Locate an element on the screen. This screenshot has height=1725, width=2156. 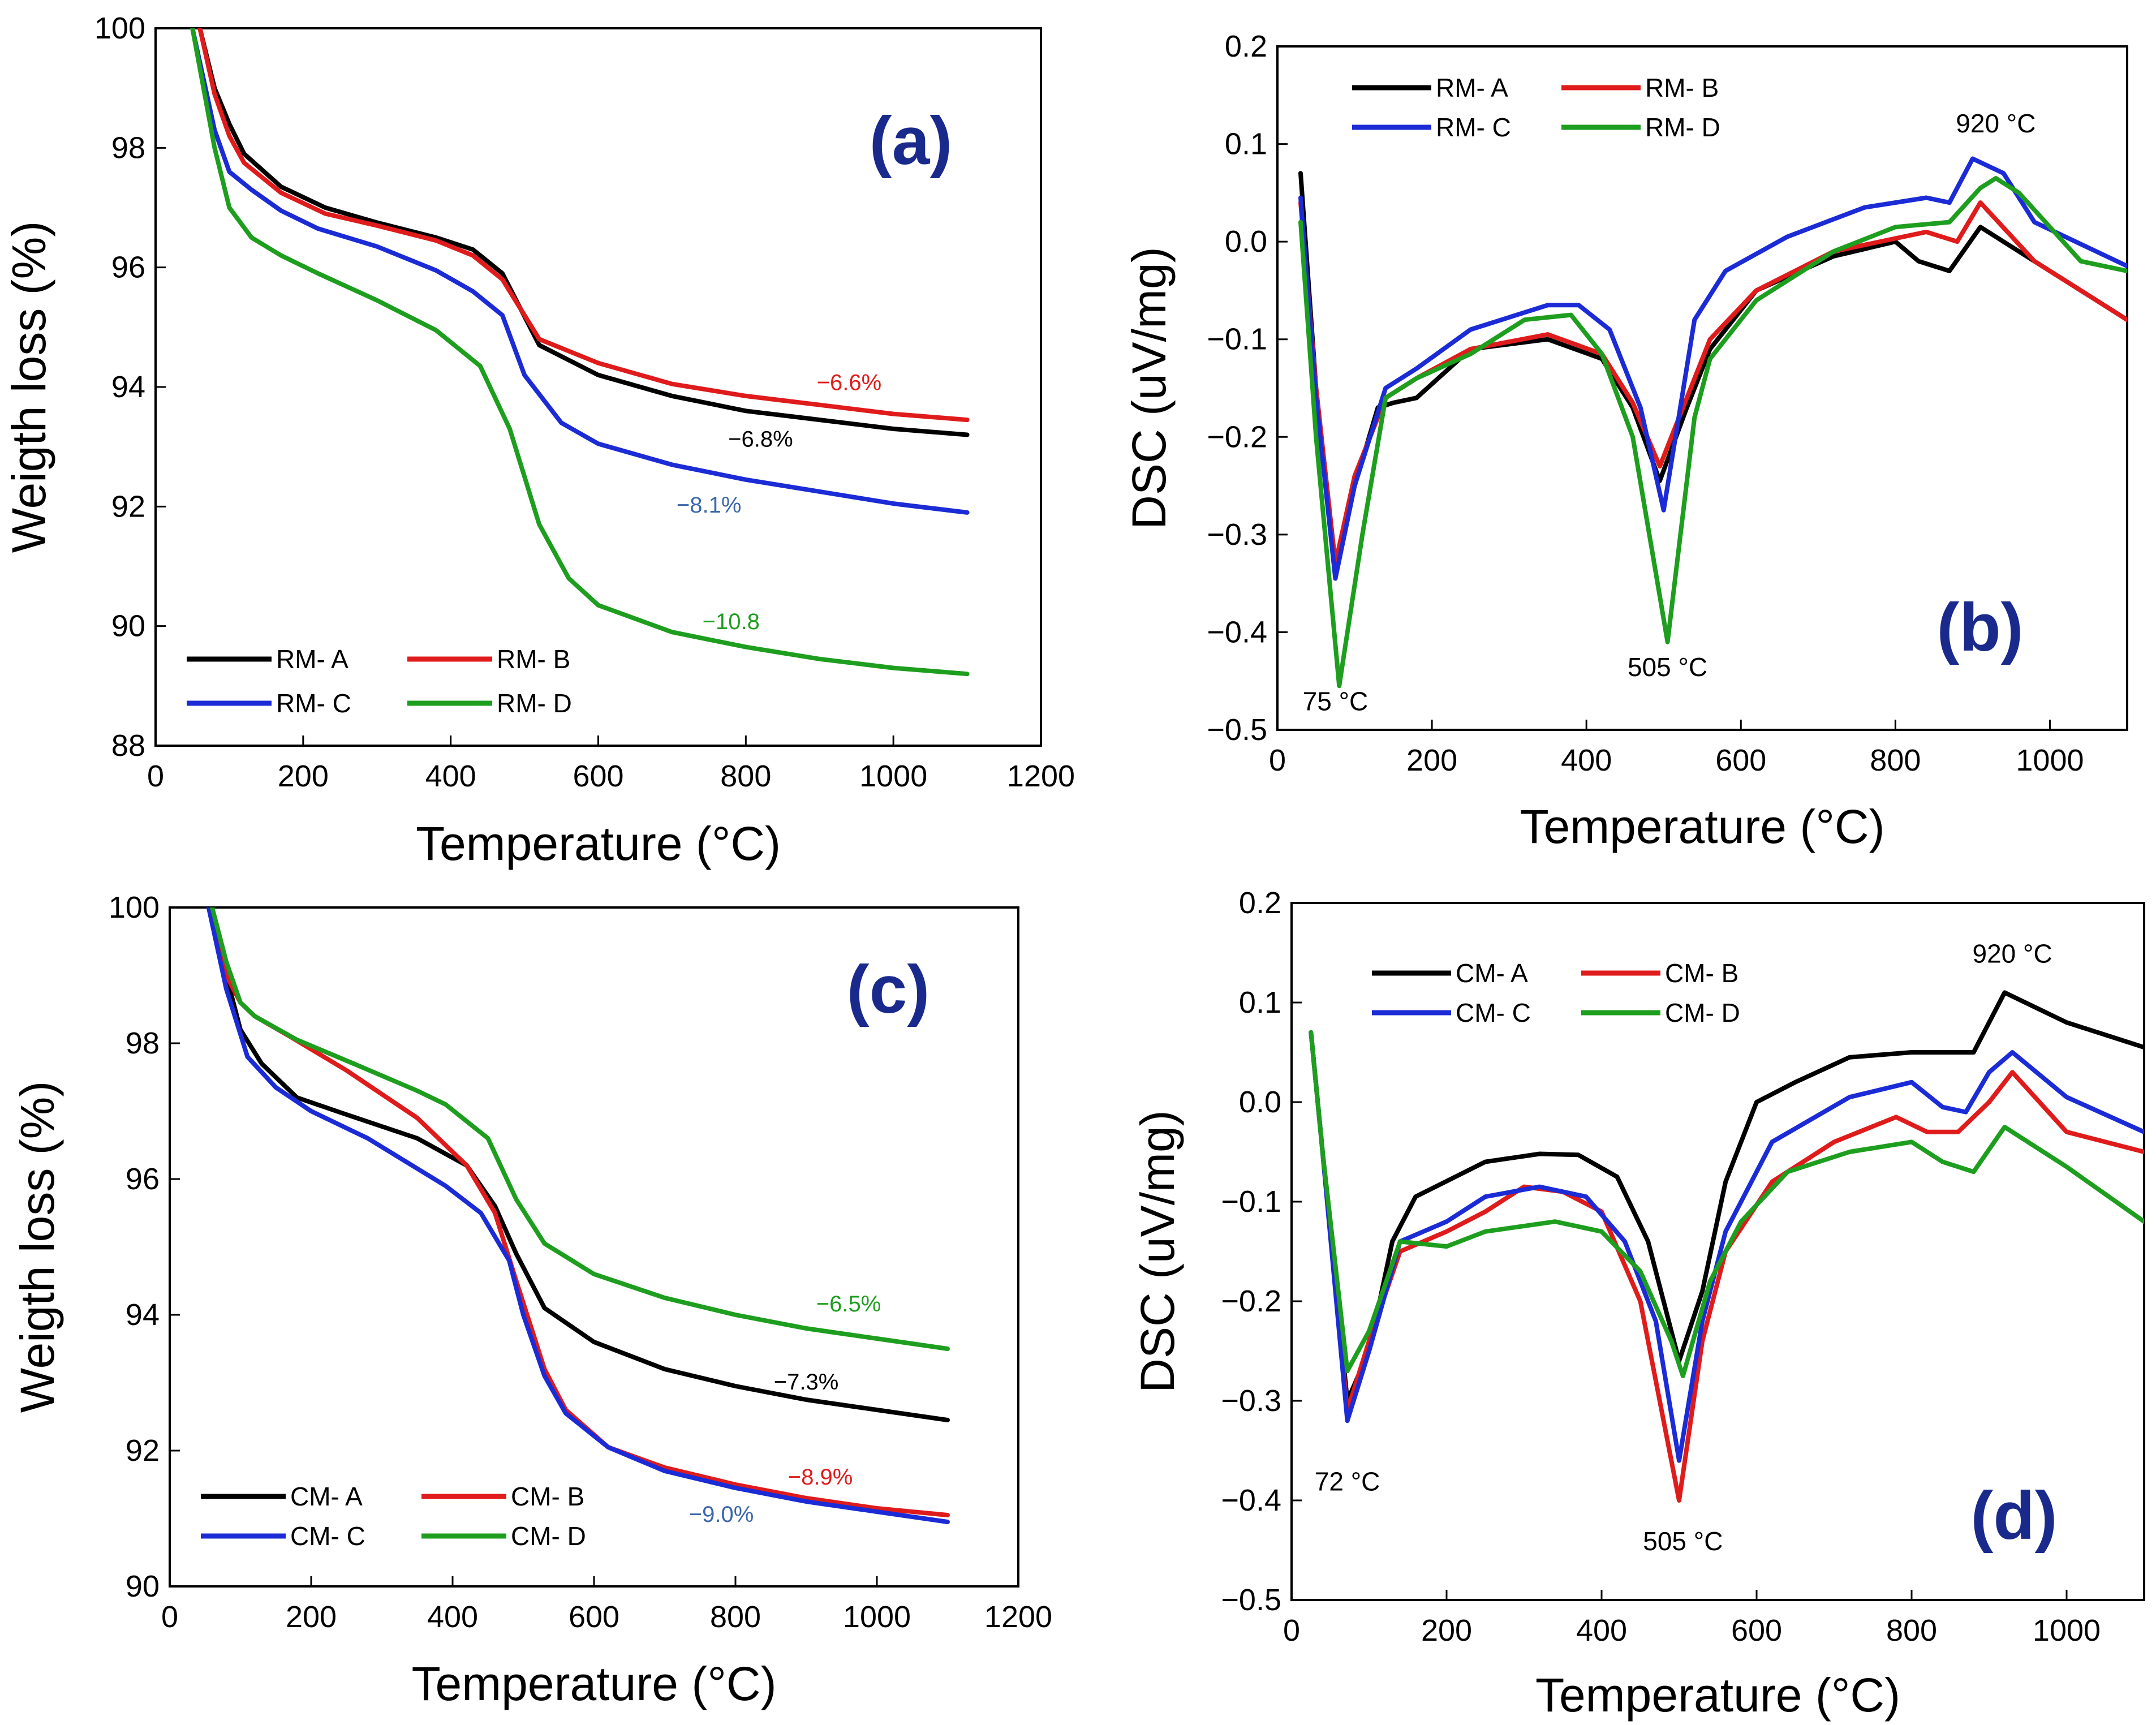
series-line-rm-c is located at coordinates (1712, 368).